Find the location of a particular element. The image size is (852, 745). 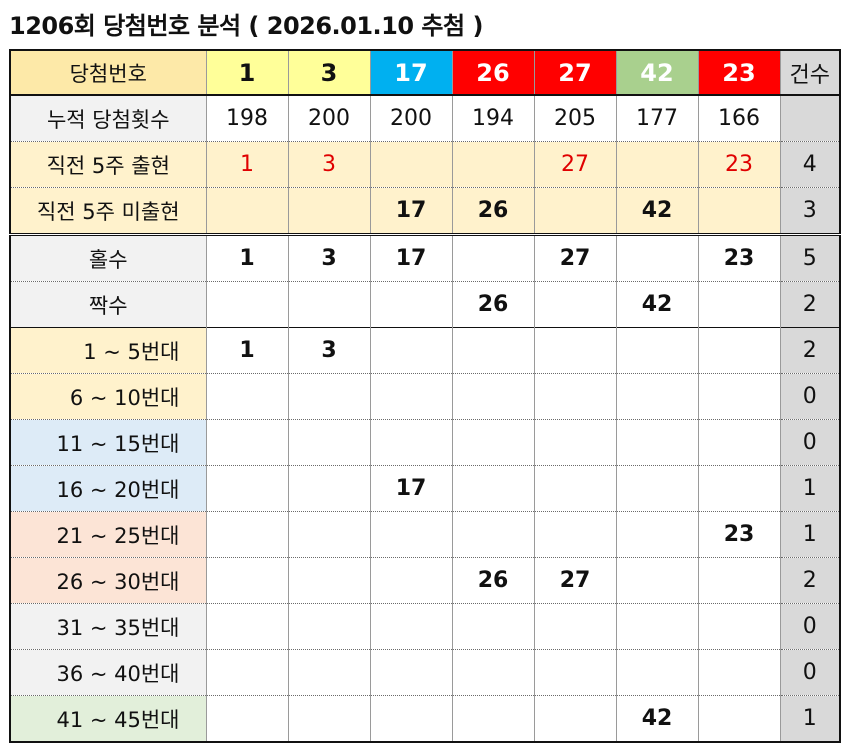

row-label: 36 ~ 40번대 is located at coordinates (108, 672).